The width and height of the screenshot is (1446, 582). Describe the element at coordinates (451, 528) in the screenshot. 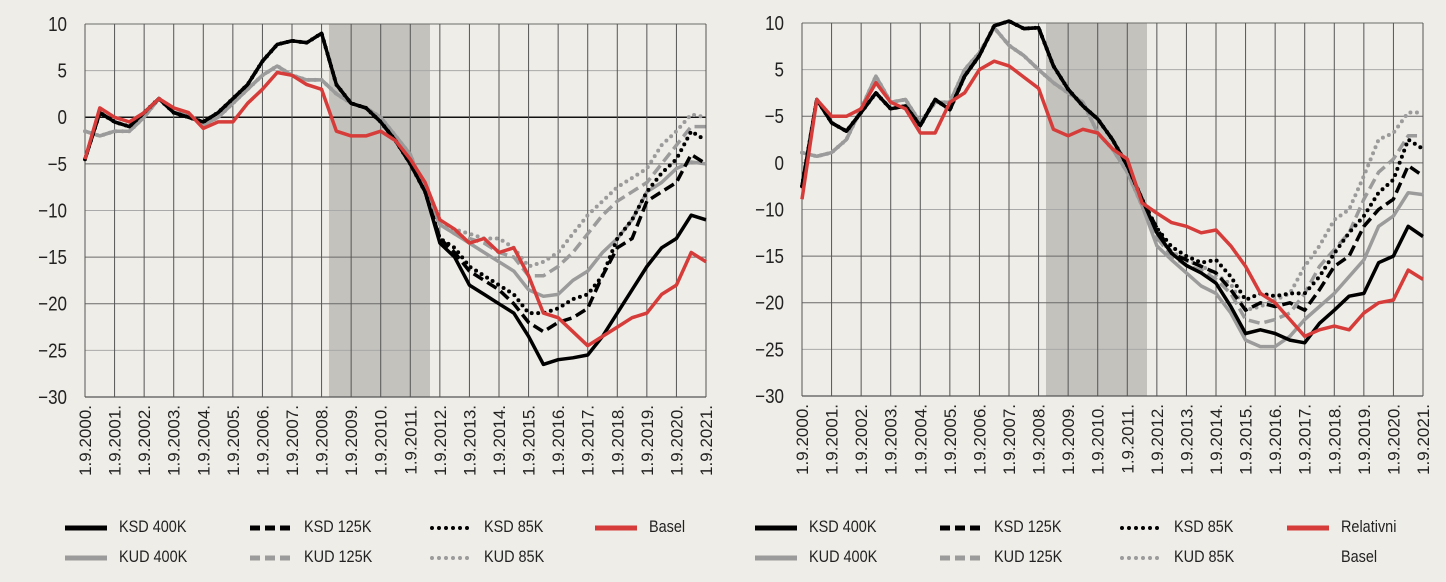

I see `dotted-line-swatch-icon` at that location.